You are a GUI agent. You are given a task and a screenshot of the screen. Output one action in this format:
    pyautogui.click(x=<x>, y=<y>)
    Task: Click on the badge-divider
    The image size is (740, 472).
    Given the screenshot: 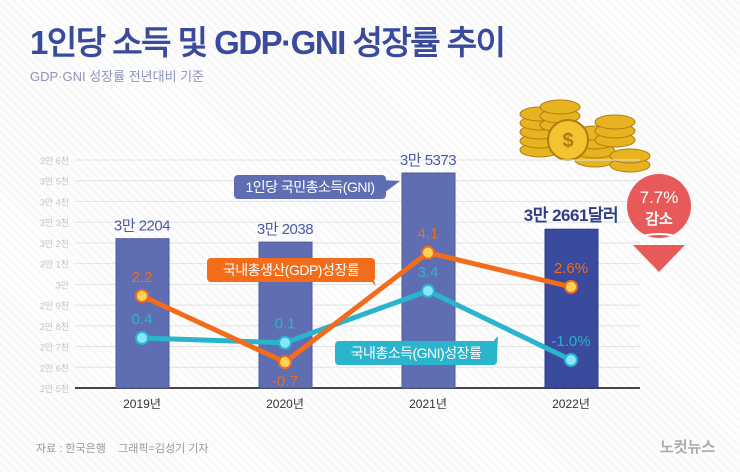 What is the action you would take?
    pyautogui.click(x=659, y=237)
    